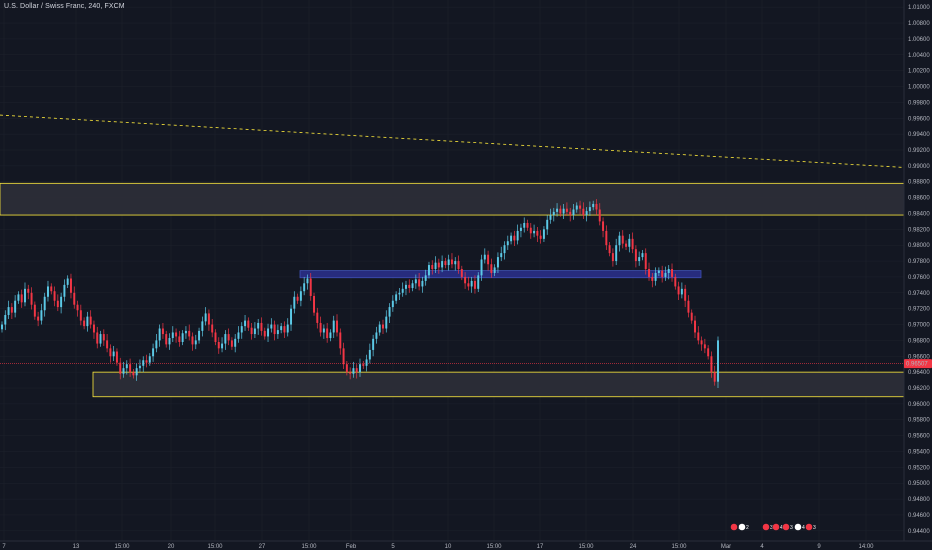 The width and height of the screenshot is (932, 550). What do you see at coordinates (452, 141) in the screenshot?
I see `trendline` at bounding box center [452, 141].